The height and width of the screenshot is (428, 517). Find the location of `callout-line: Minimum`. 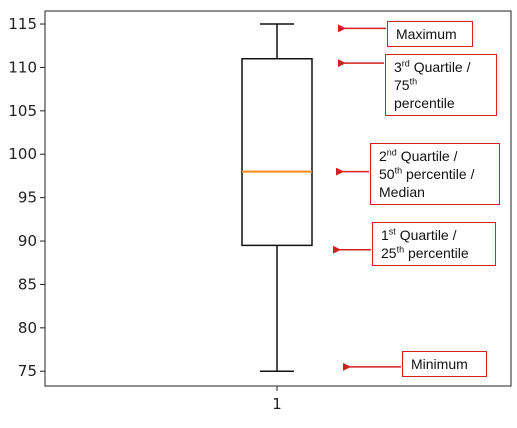

callout-line: Minimum is located at coordinates (444, 364).